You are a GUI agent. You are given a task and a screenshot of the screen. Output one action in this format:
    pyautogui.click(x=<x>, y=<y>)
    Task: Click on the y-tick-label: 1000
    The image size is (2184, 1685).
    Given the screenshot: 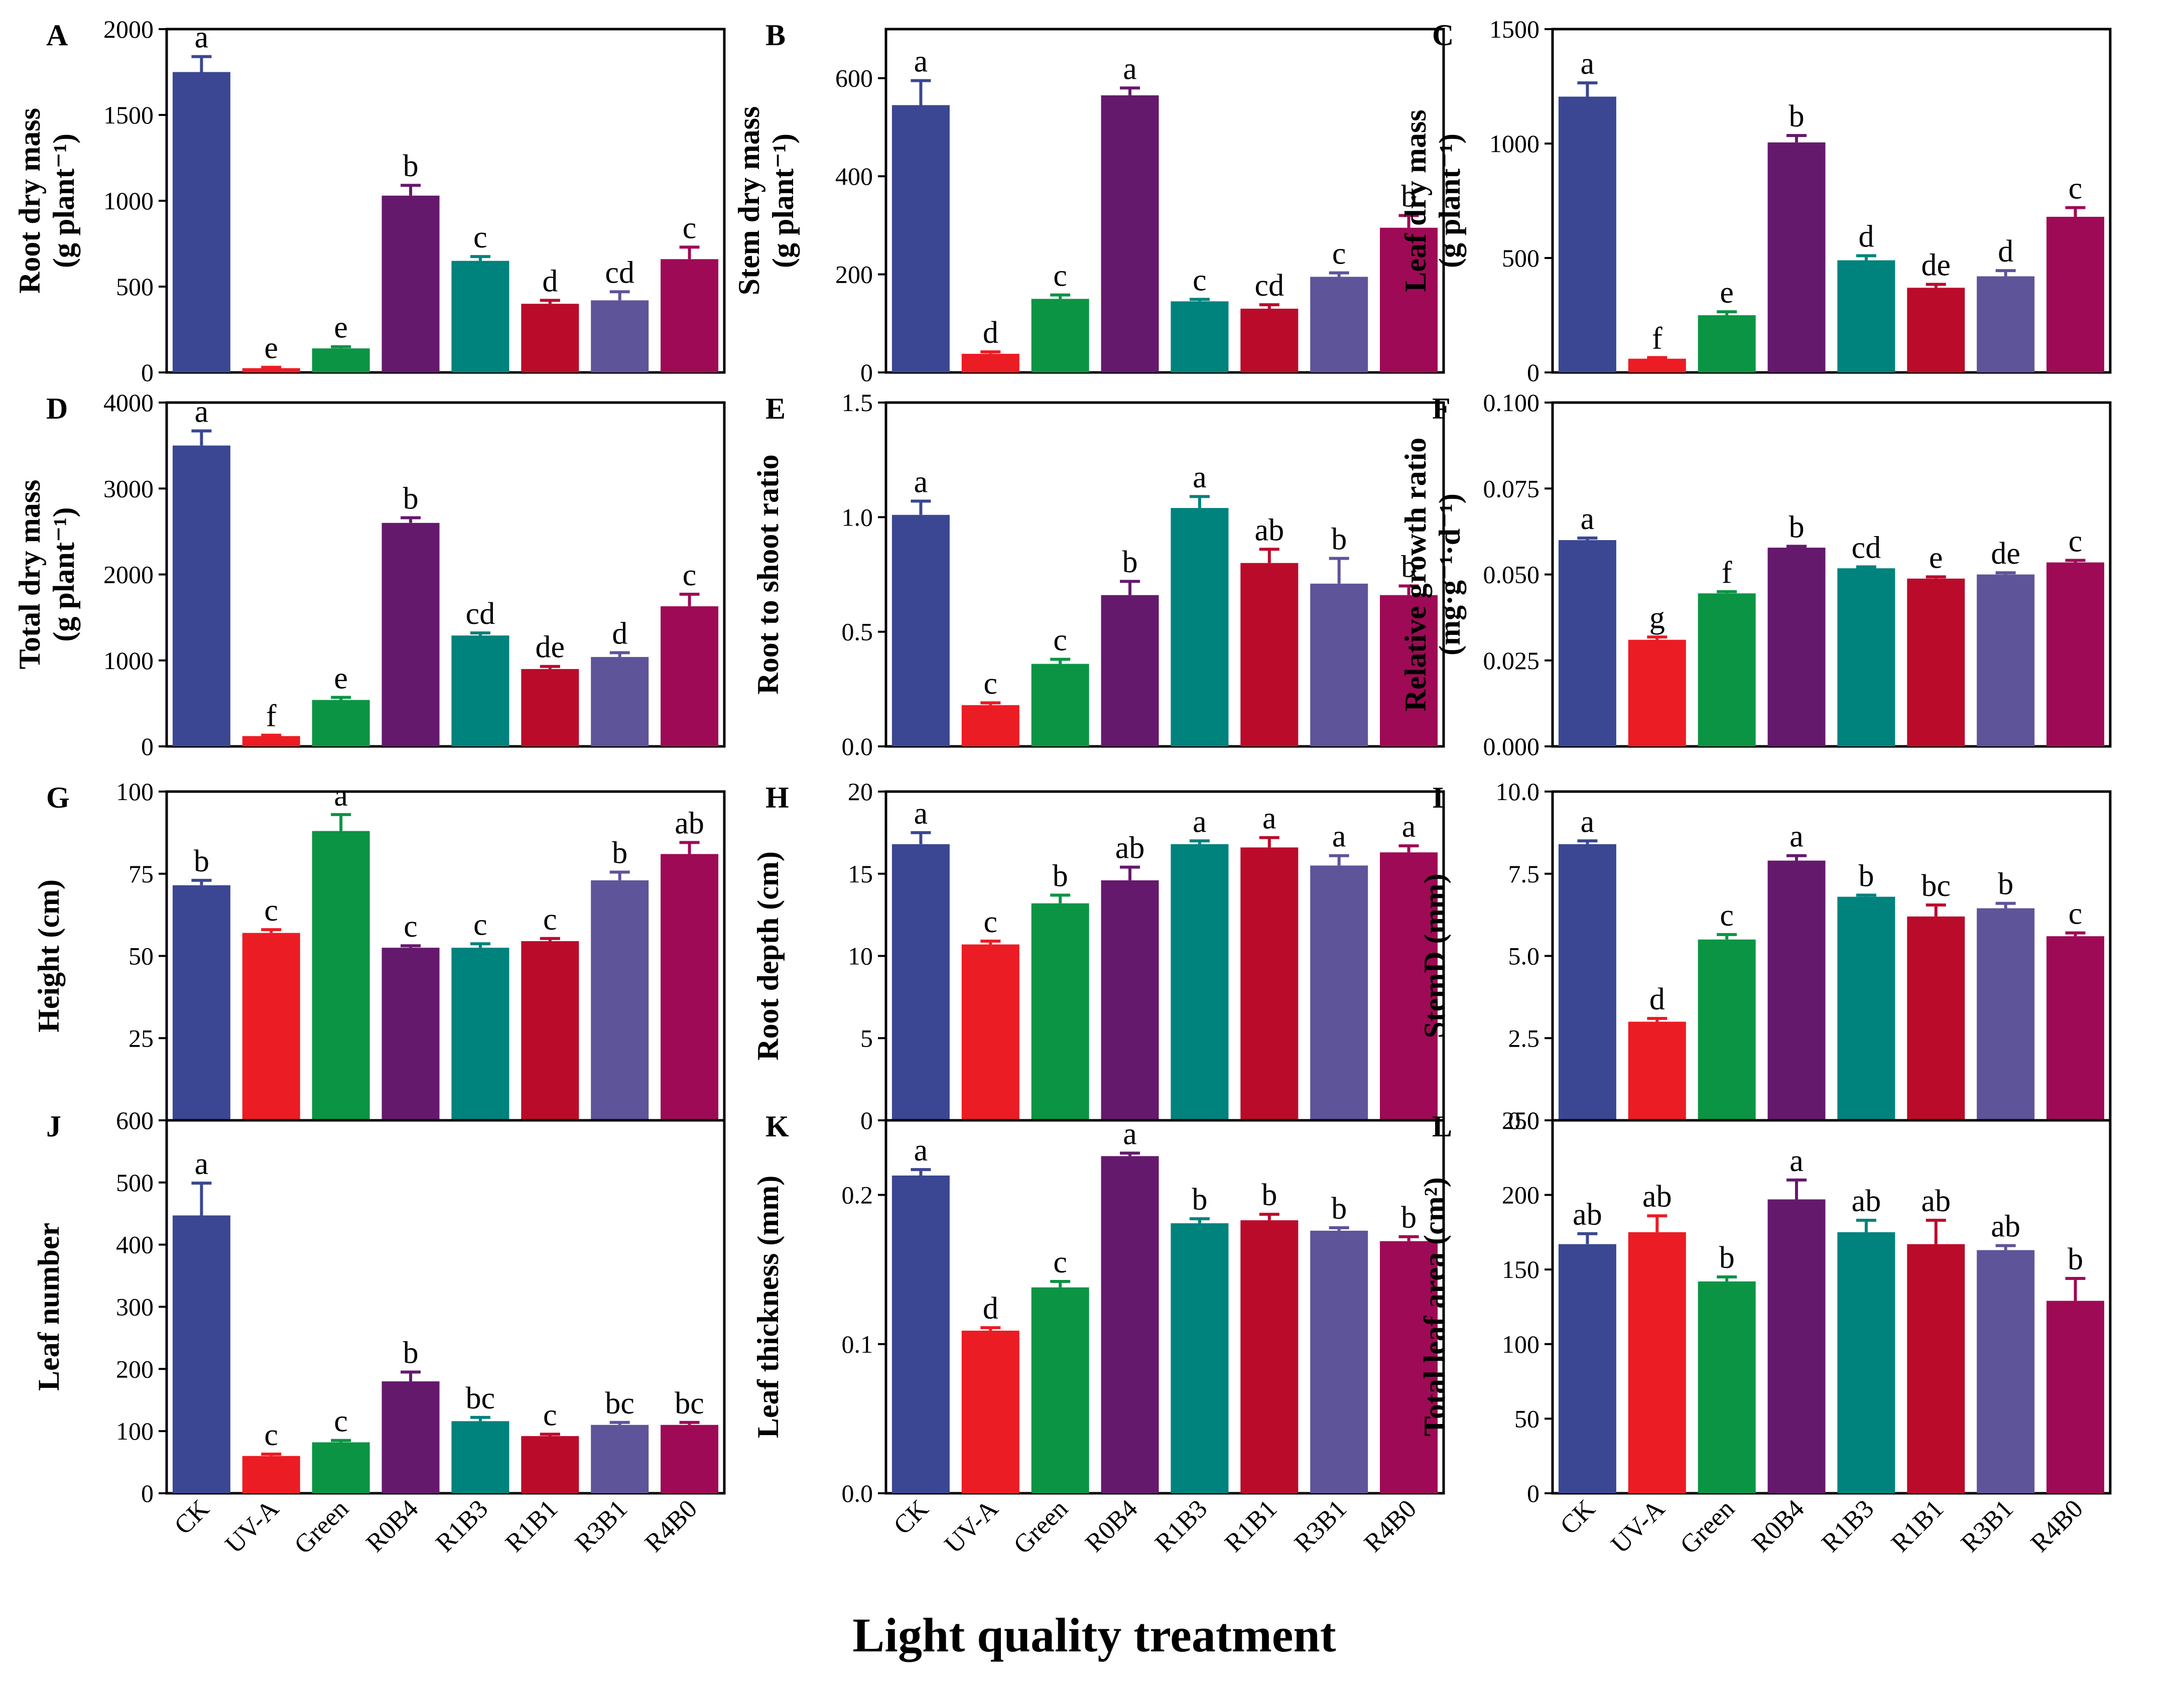 What is the action you would take?
    pyautogui.click(x=128, y=660)
    